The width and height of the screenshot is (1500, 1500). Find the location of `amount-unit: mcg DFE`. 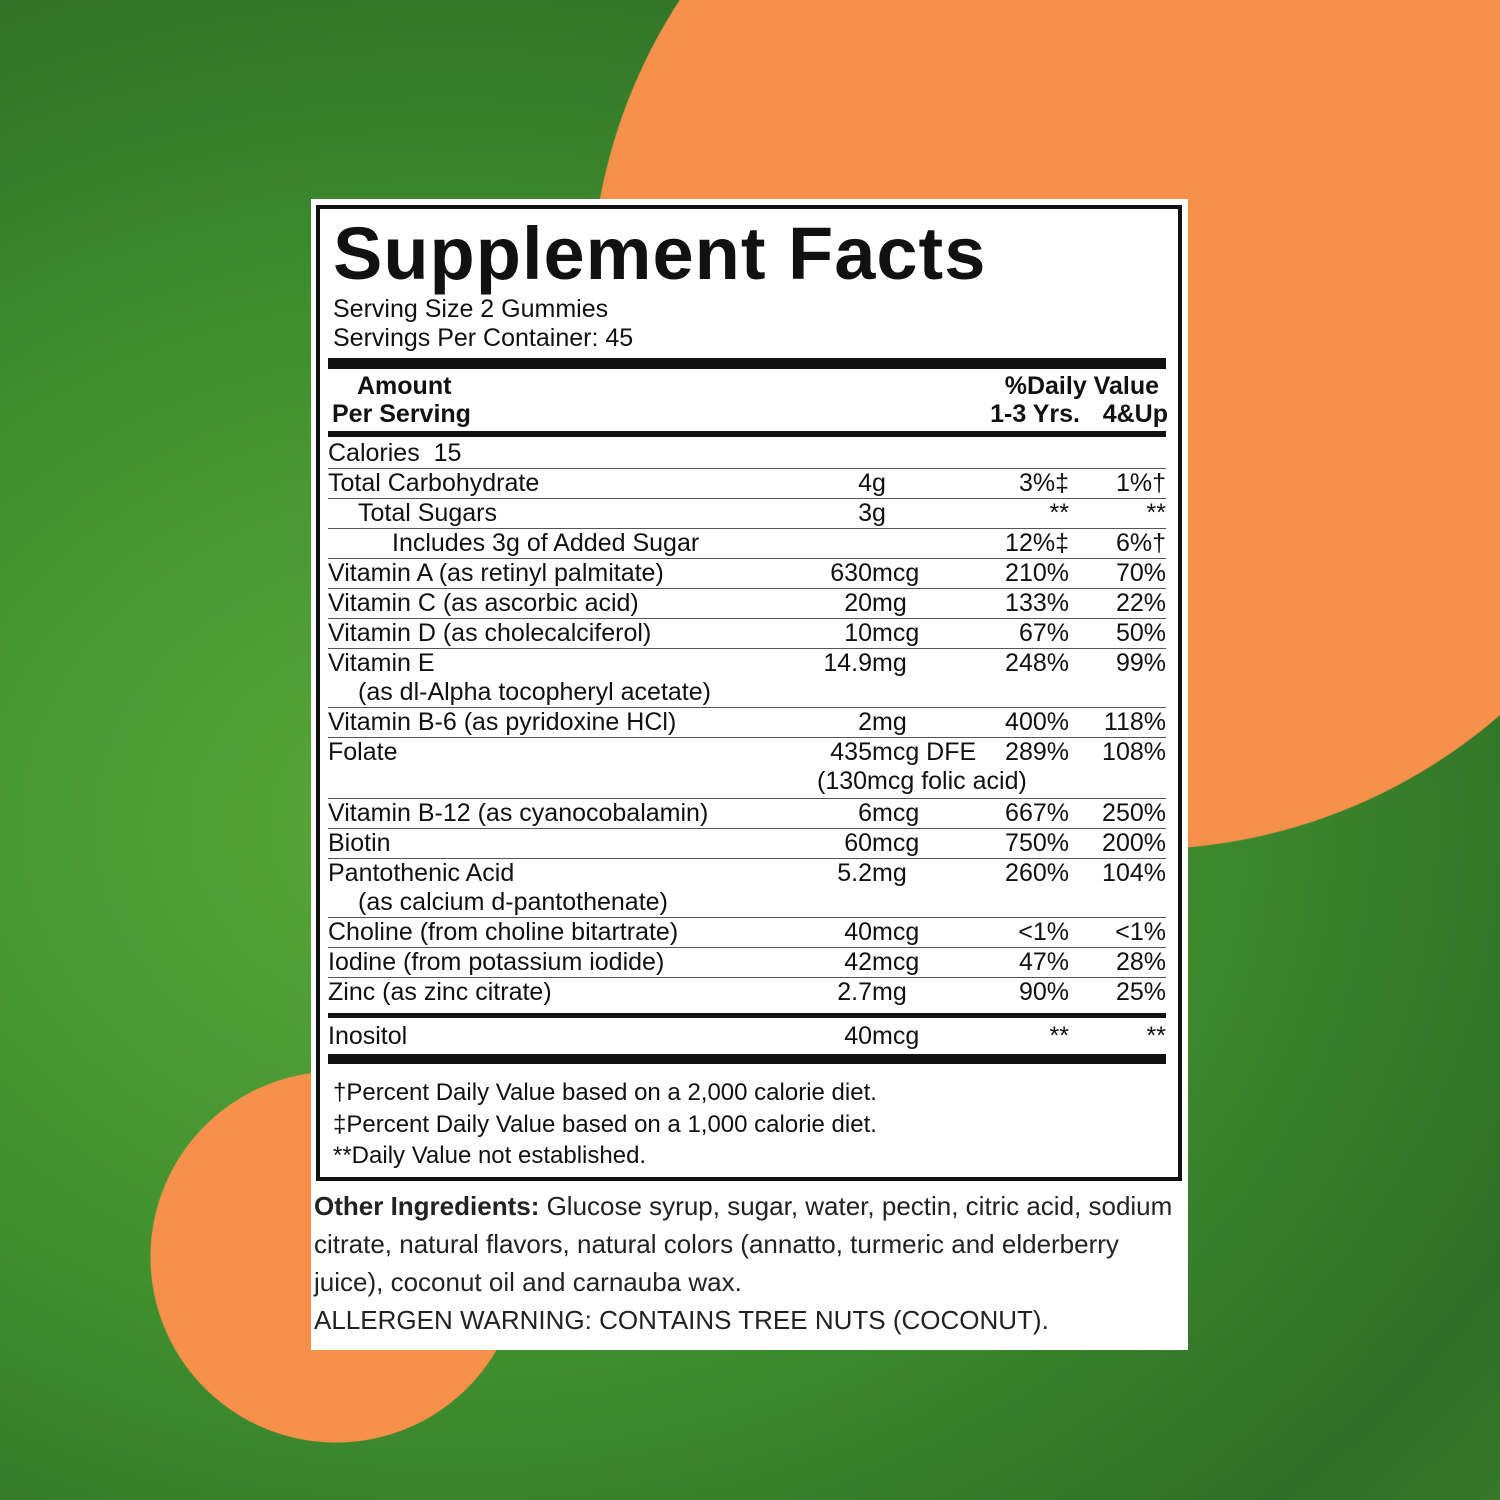

amount-unit: mcg DFE is located at coordinates (924, 752).